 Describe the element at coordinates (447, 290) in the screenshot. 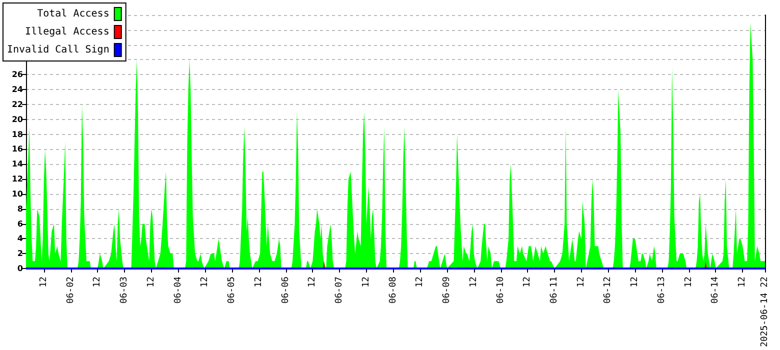

I see `x-tick-label: 06-09` at that location.